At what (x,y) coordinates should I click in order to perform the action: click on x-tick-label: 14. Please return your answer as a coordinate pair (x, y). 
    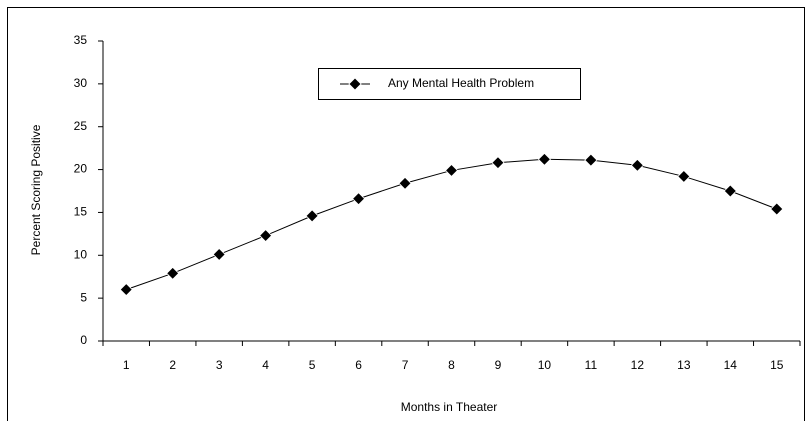
    Looking at the image, I should click on (731, 365).